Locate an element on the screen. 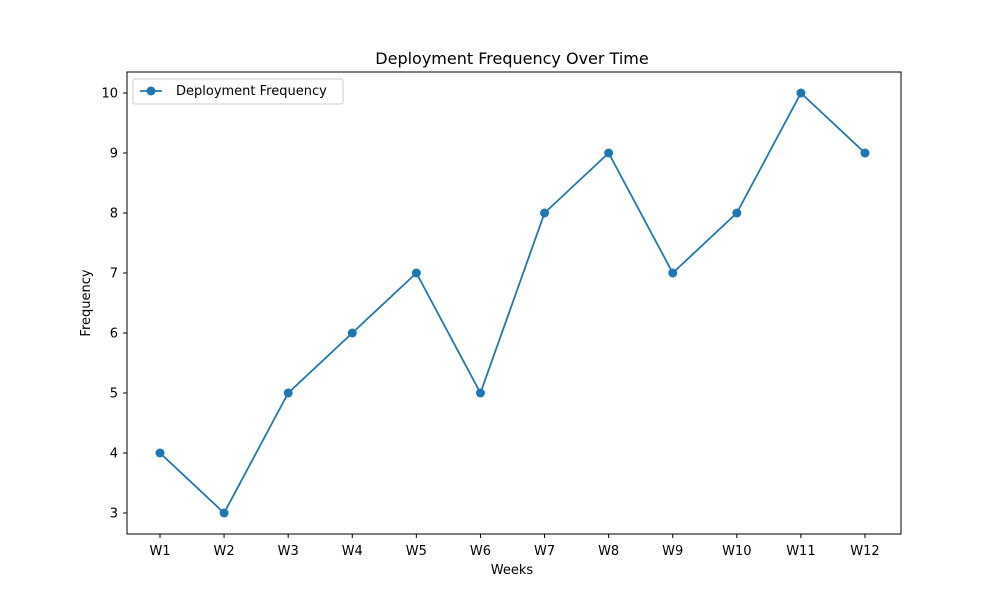 Image resolution: width=1000 pixels, height=600 pixels. x-axis-label: Weeks is located at coordinates (512, 570).